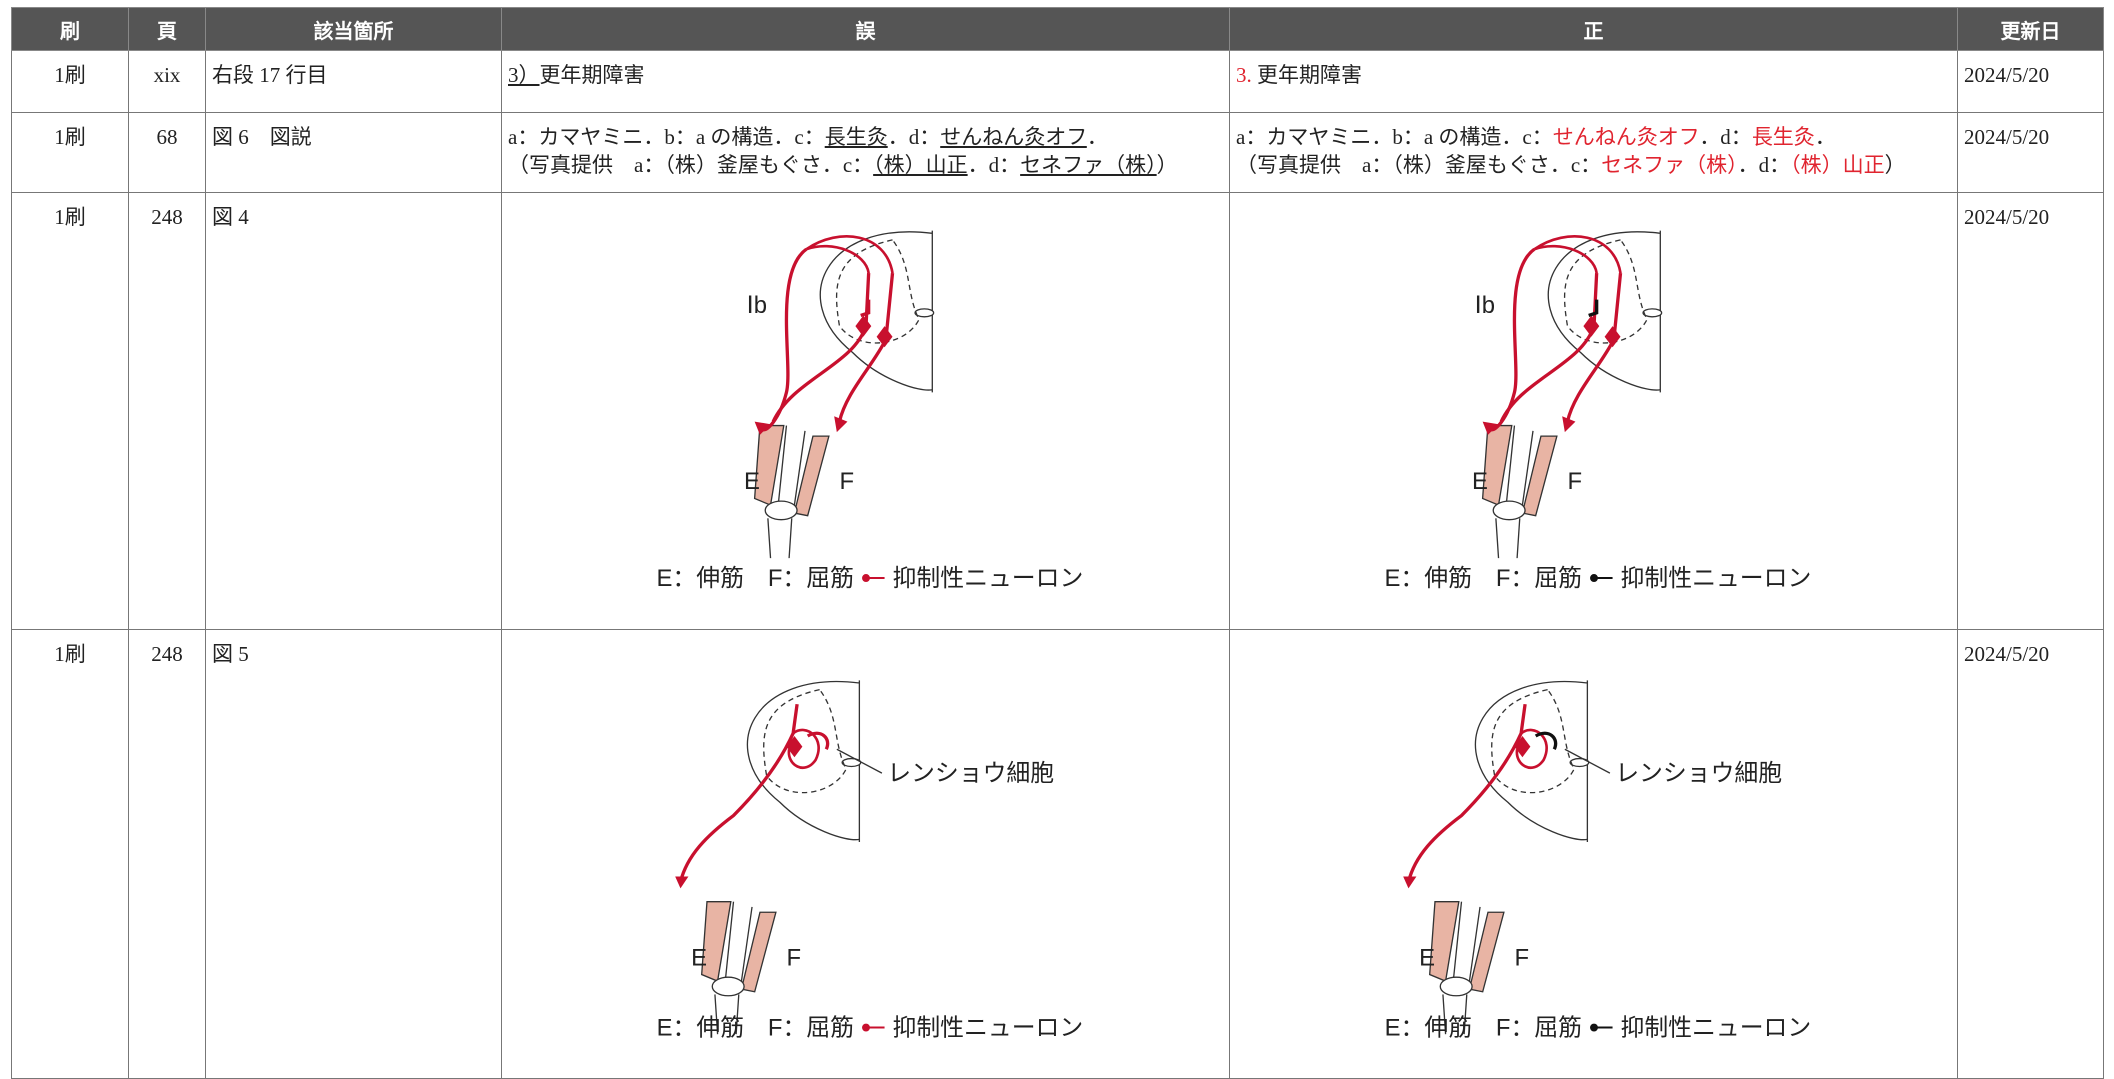  What do you see at coordinates (524, 75) in the screenshot?
I see `text-segment: 3）` at bounding box center [524, 75].